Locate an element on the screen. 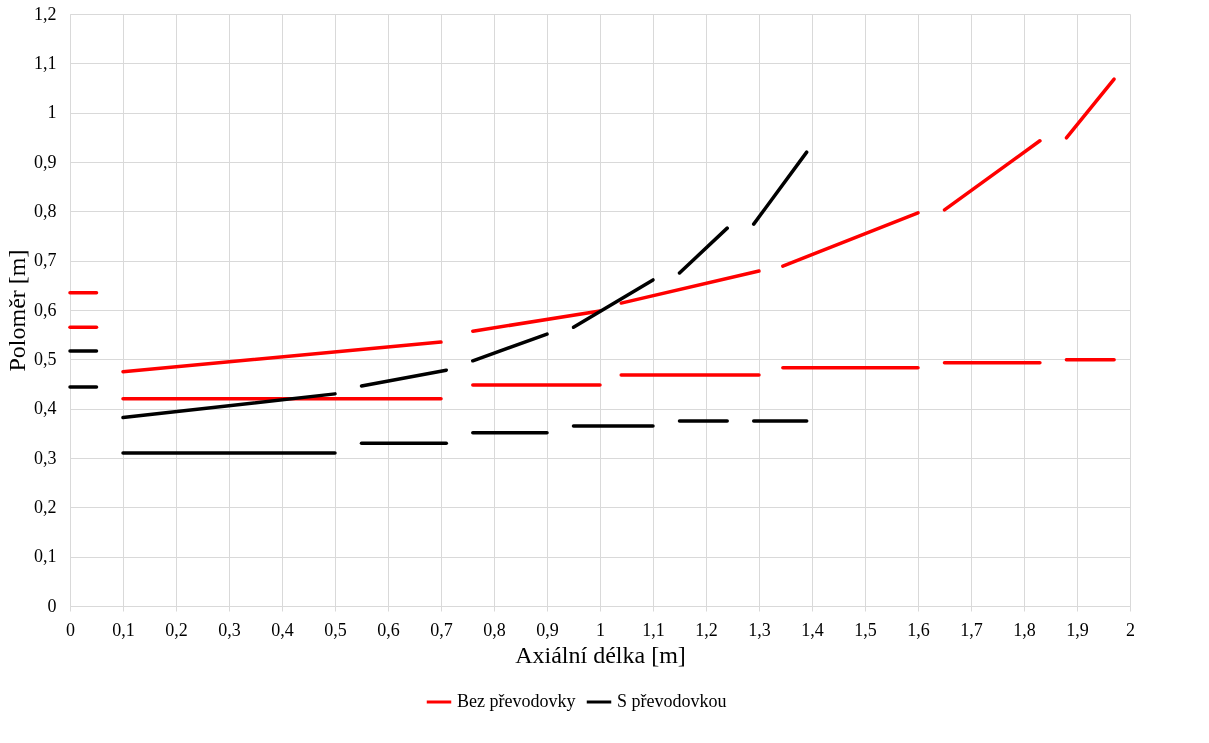 This screenshot has width=1209, height=743. x-tick-label: 0,1 is located at coordinates (123, 629).